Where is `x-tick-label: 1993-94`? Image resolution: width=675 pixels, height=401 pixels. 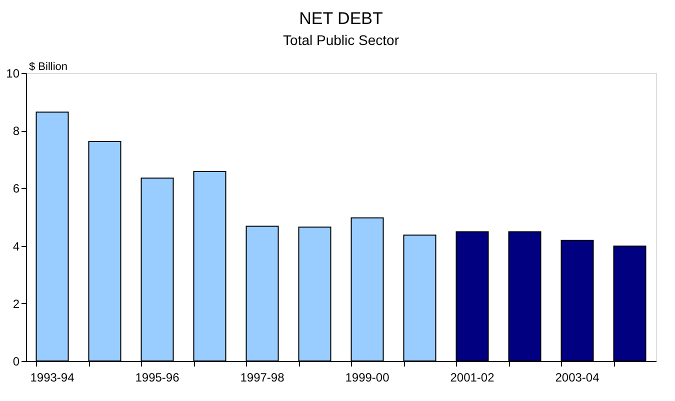
x-tick-label: 1993-94 is located at coordinates (52, 377).